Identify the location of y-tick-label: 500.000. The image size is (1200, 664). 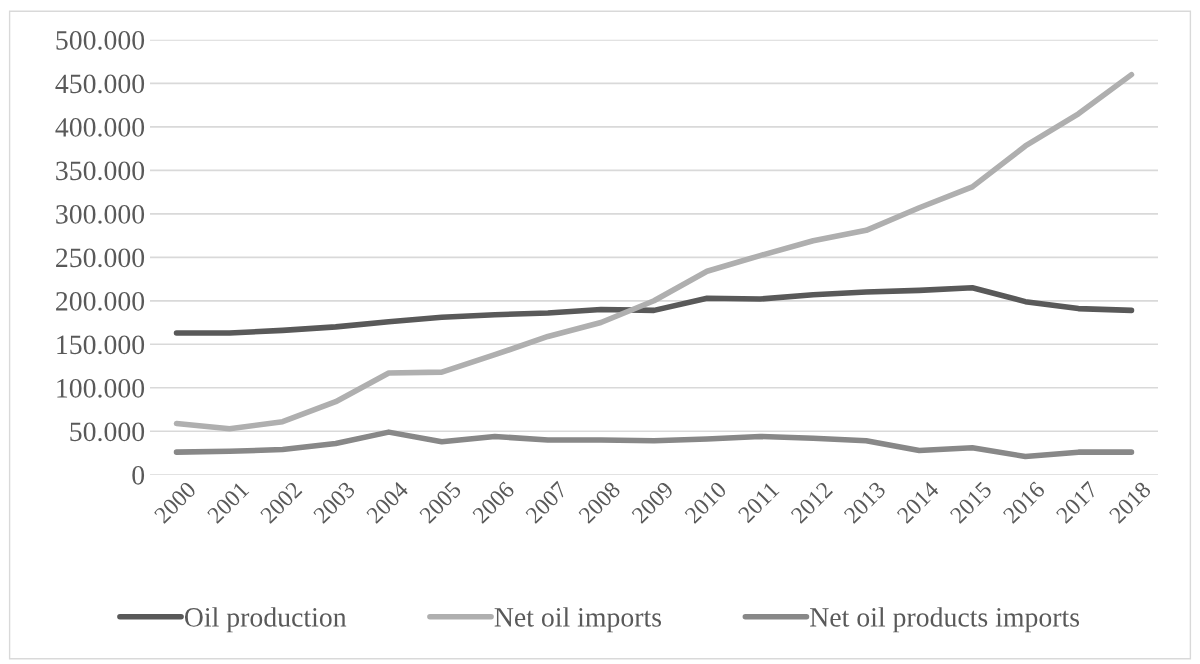
(100, 40).